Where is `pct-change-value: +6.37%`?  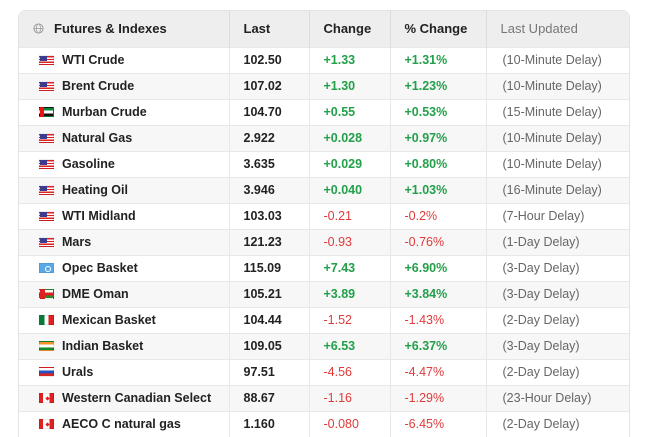 pct-change-value: +6.37% is located at coordinates (438, 345).